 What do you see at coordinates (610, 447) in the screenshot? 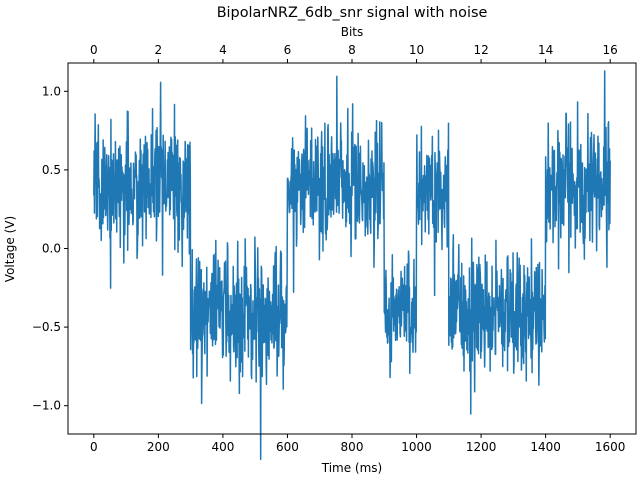
I see `x-tick-label: 1600` at bounding box center [610, 447].